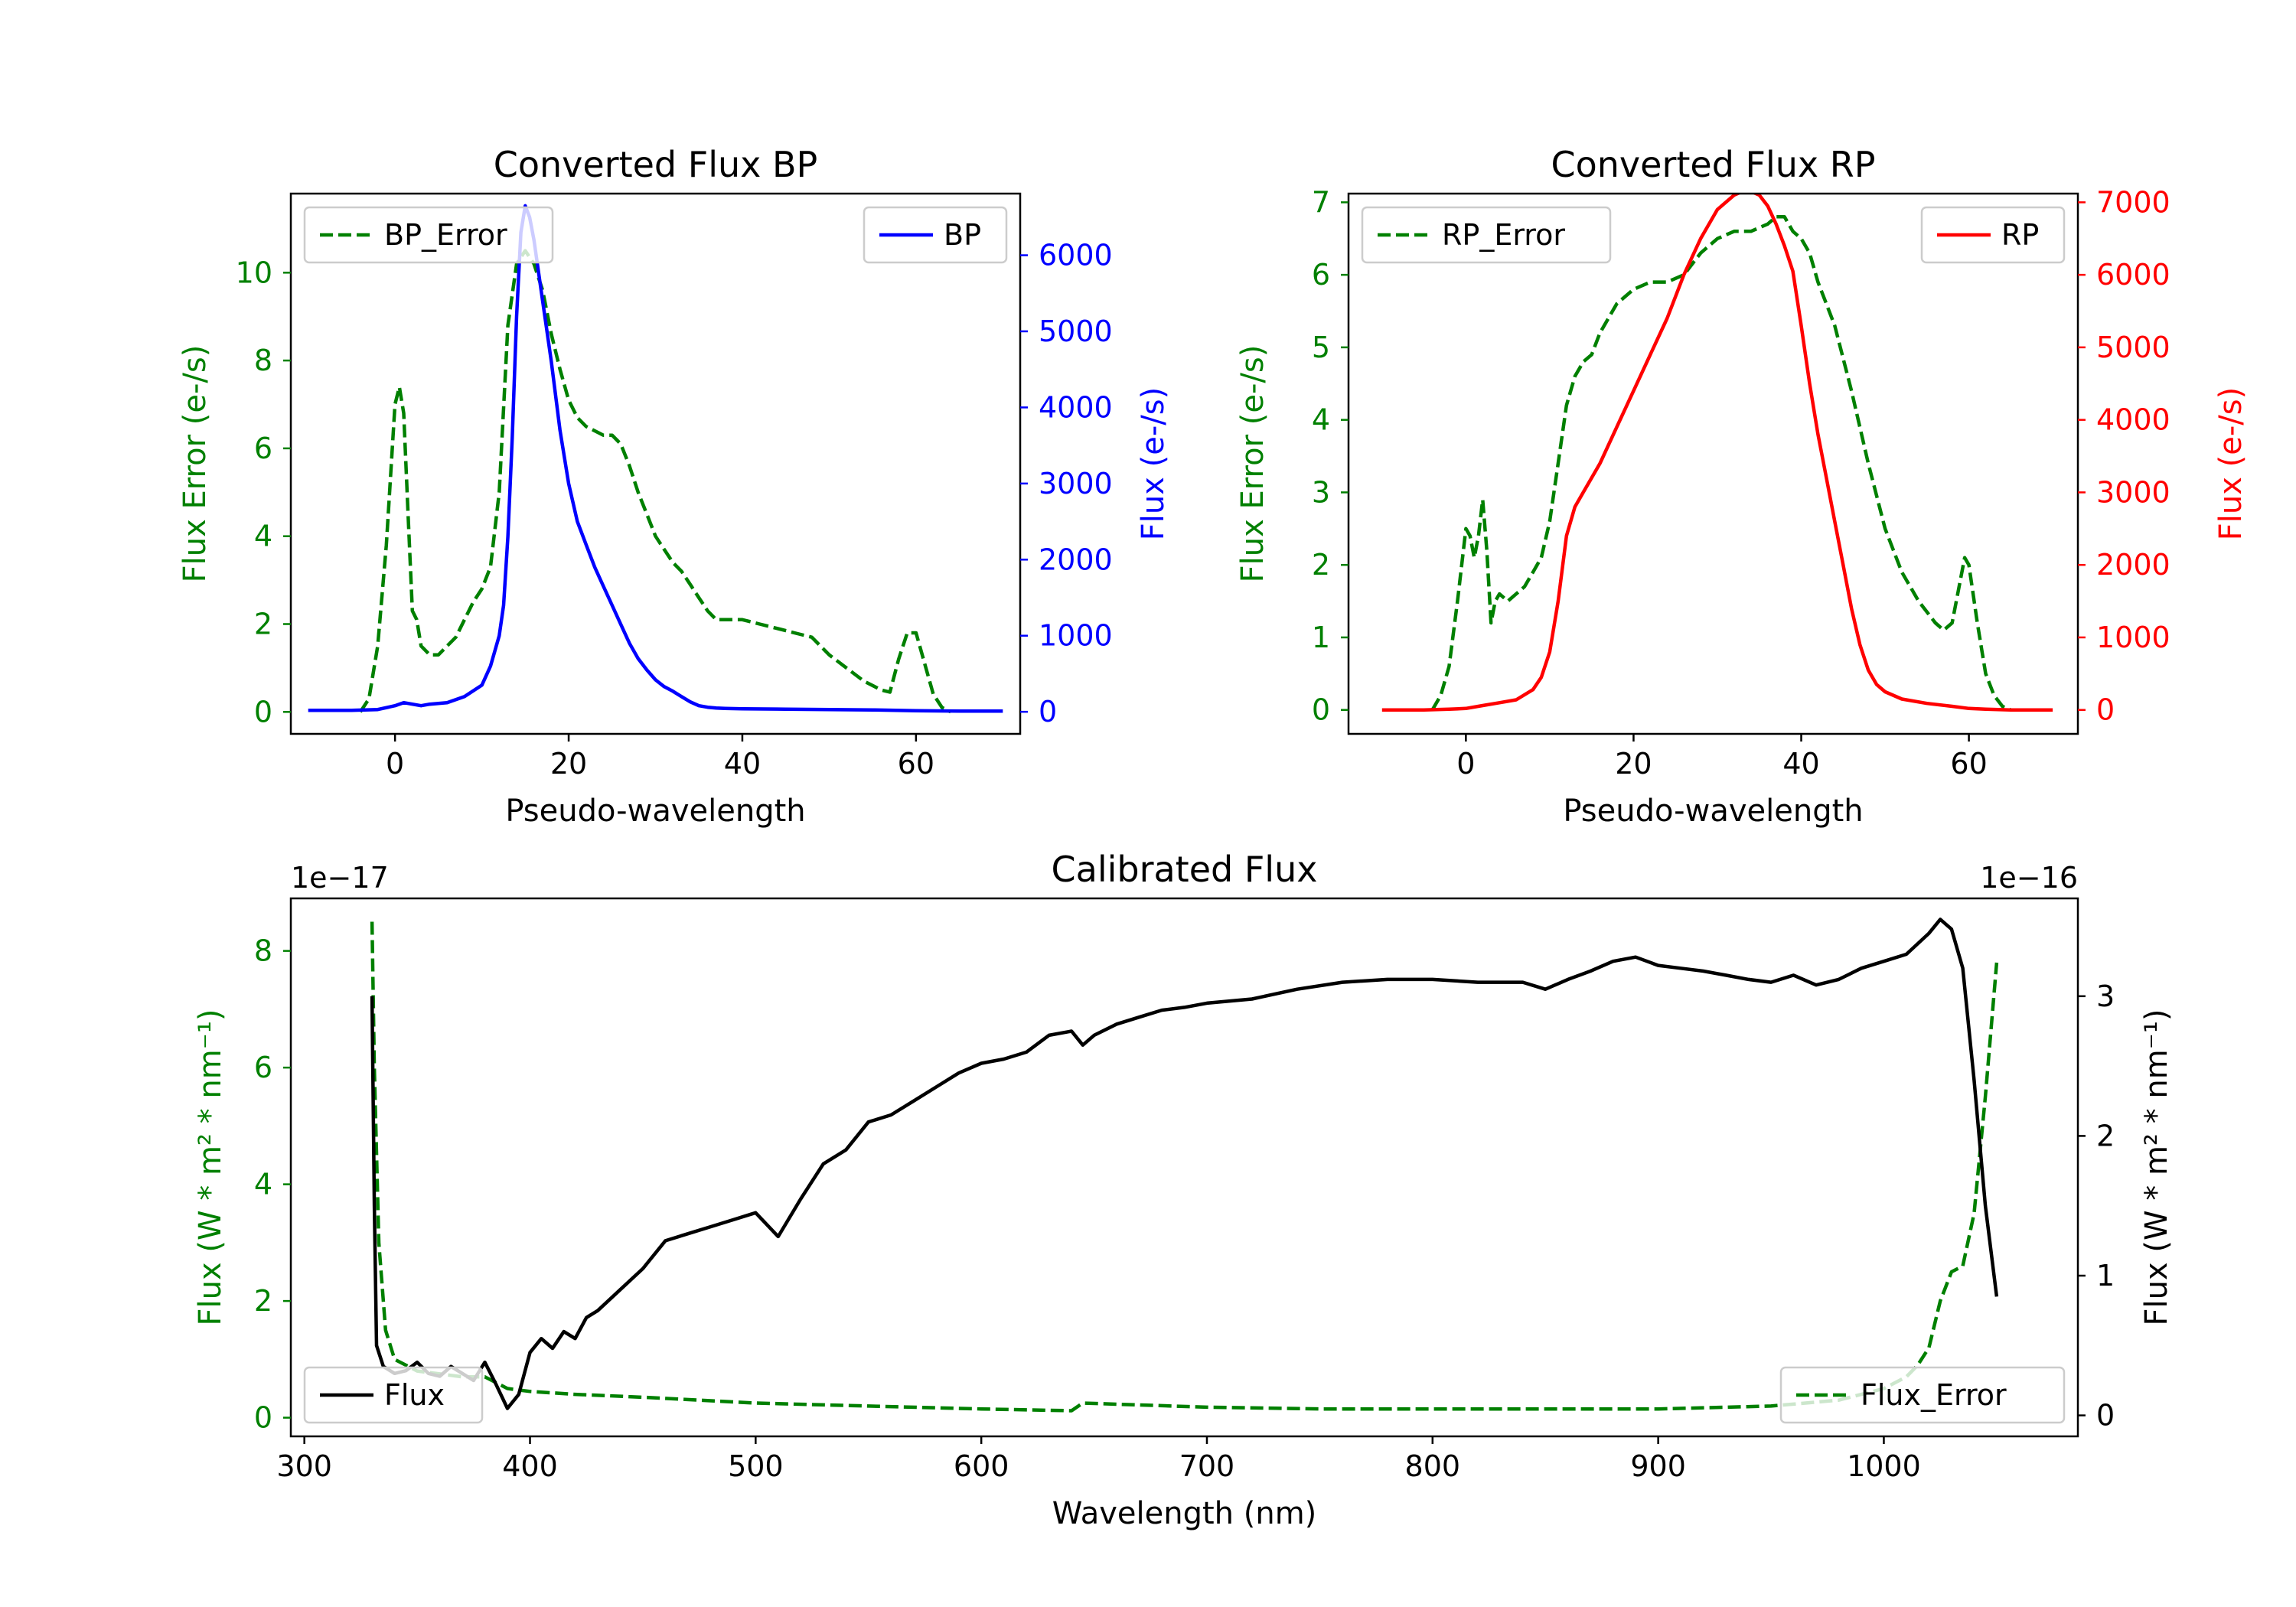  I want to click on series-line-rp-error, so click(1721, 463).